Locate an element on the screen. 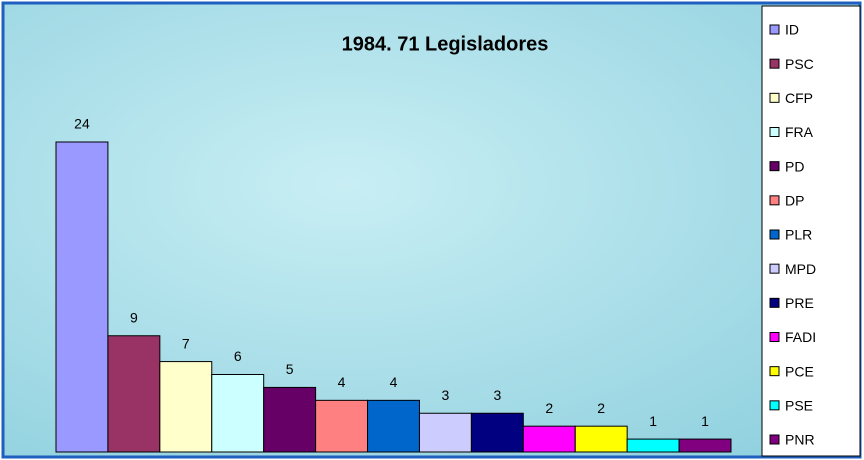 Image resolution: width=864 pixels, height=460 pixels. legend-label: PCE is located at coordinates (799, 371).